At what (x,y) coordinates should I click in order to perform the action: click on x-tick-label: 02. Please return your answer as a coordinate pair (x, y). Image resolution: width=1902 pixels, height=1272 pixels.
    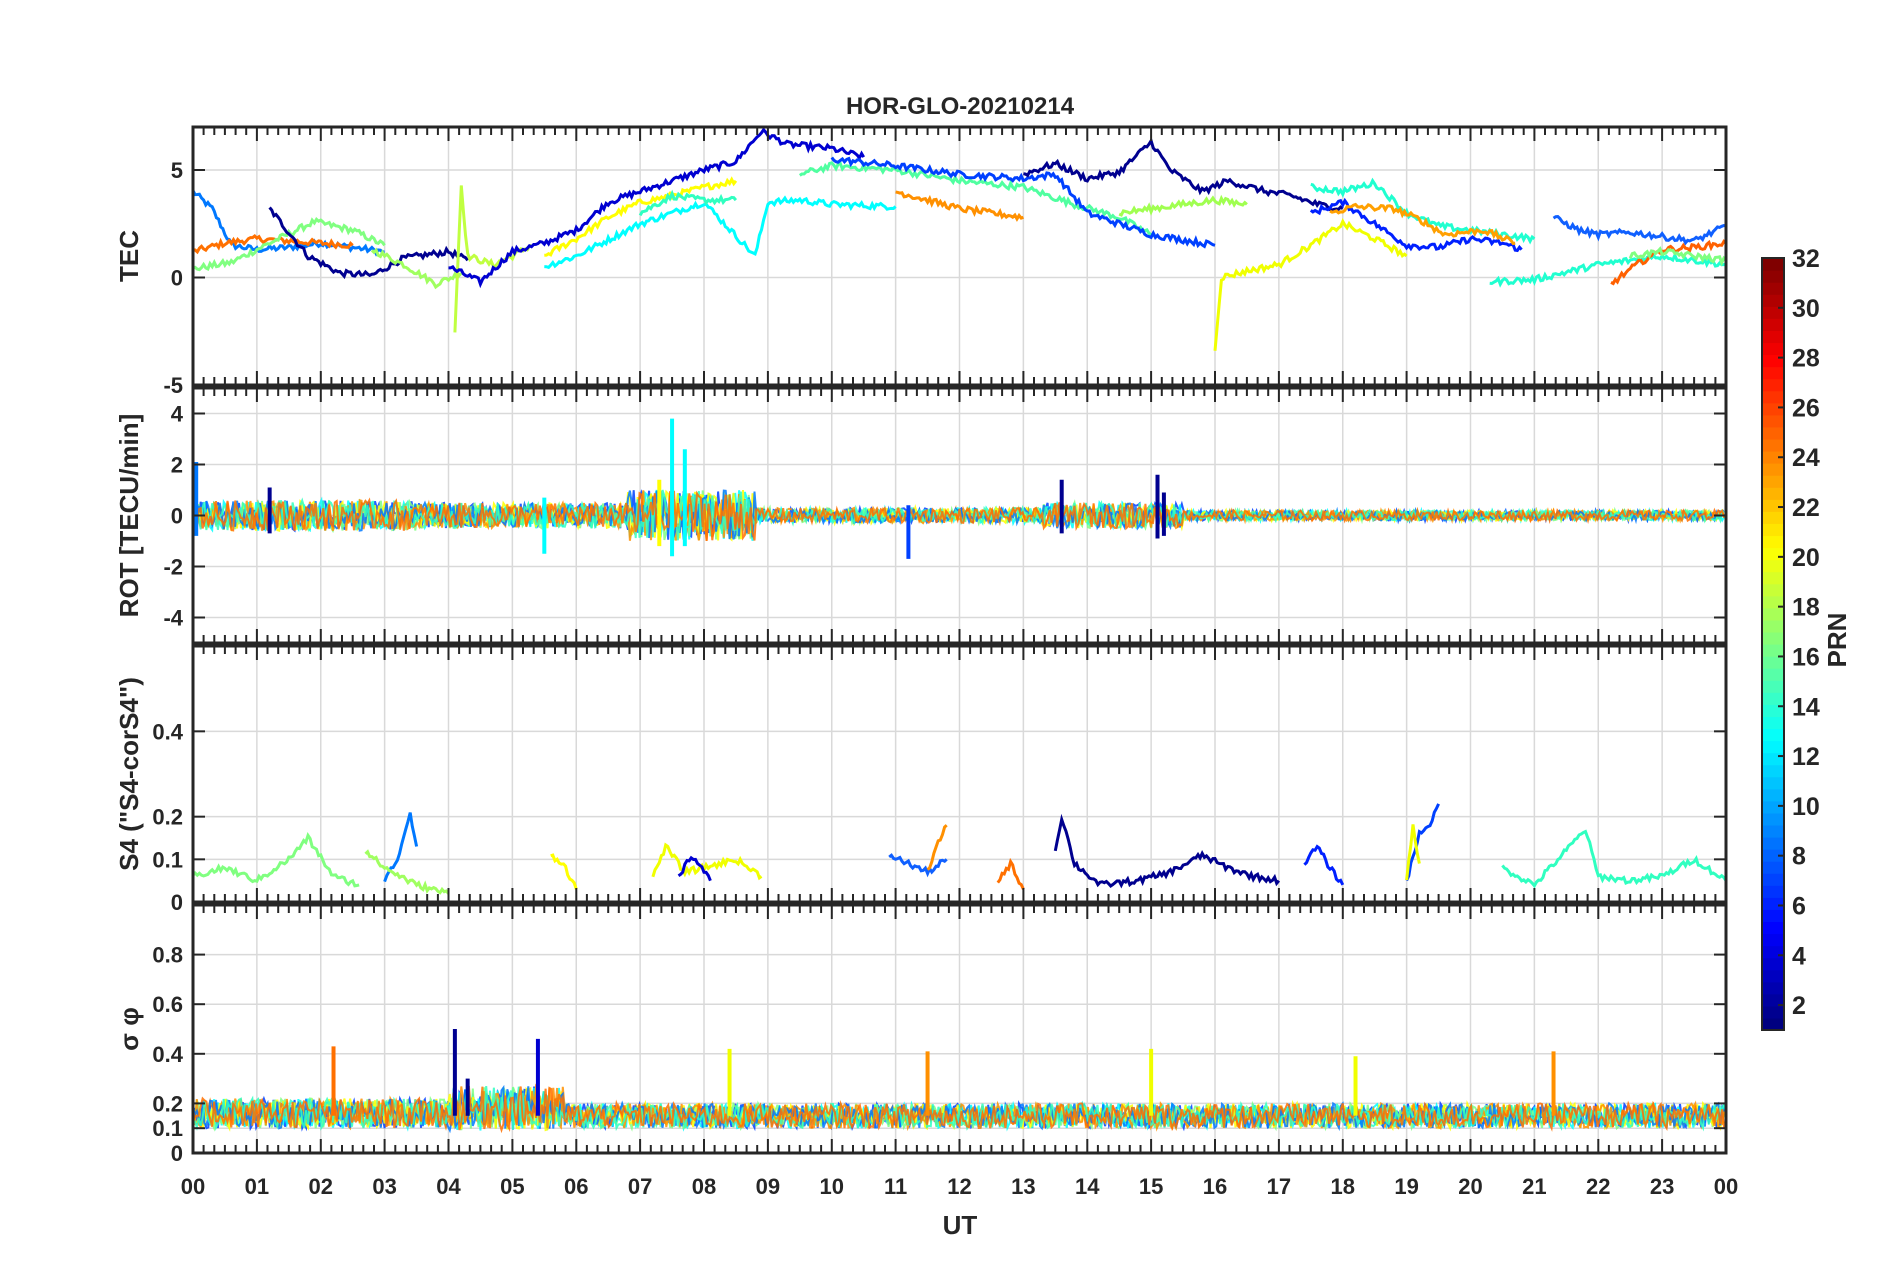
    Looking at the image, I should click on (321, 1186).